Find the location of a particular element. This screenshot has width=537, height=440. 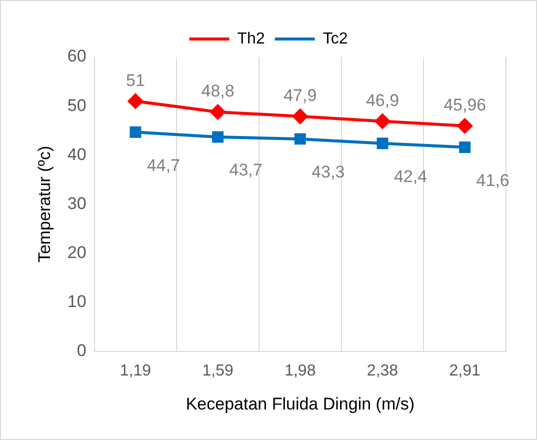

x-tick-label: 1,98 is located at coordinates (300, 371).